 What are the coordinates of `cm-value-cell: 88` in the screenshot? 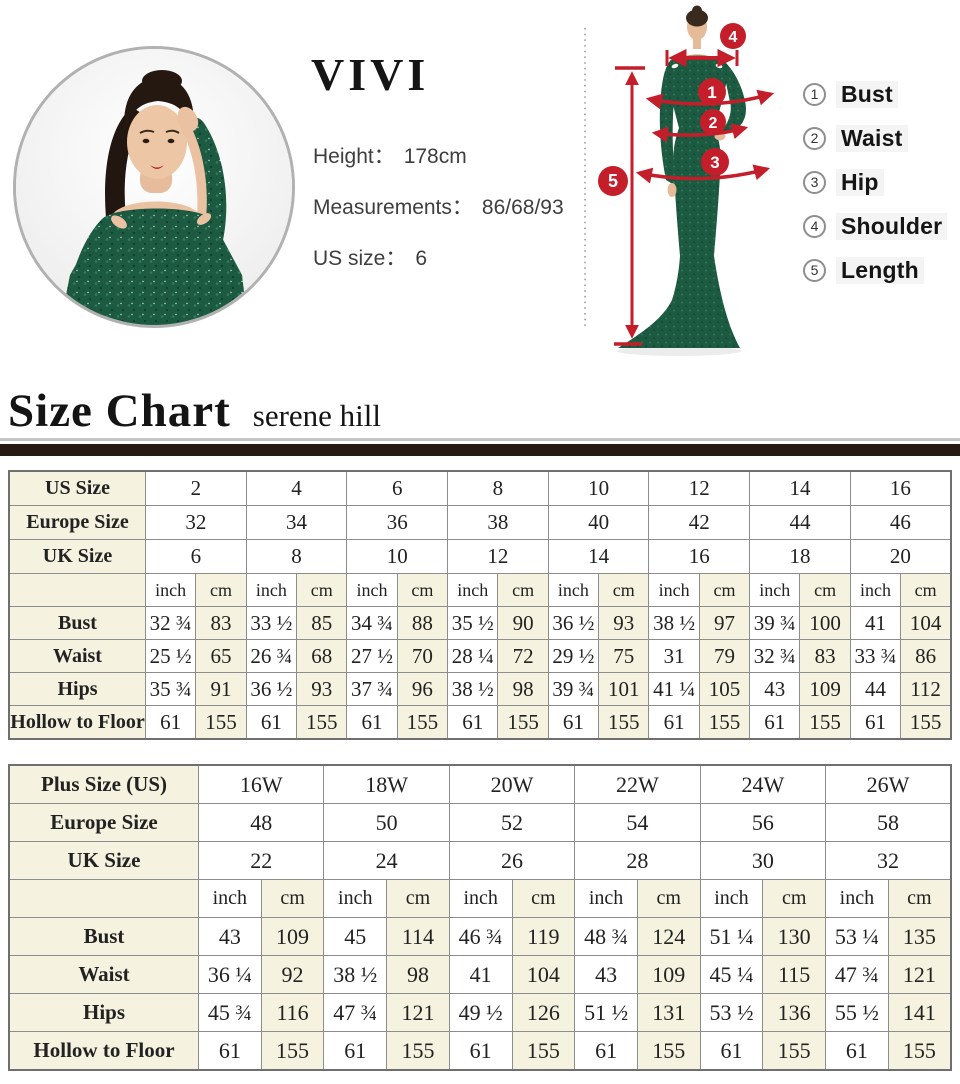 It's located at (422, 623).